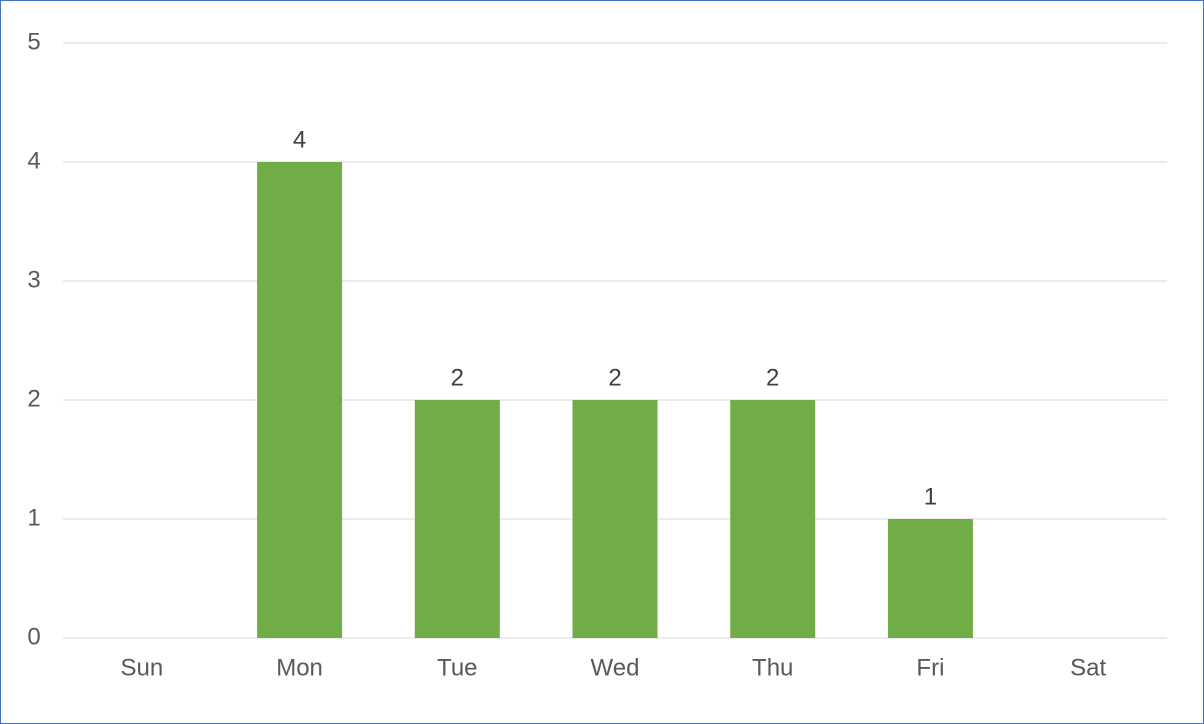 This screenshot has width=1204, height=724. What do you see at coordinates (772, 667) in the screenshot?
I see `x-tick-label: Thu` at bounding box center [772, 667].